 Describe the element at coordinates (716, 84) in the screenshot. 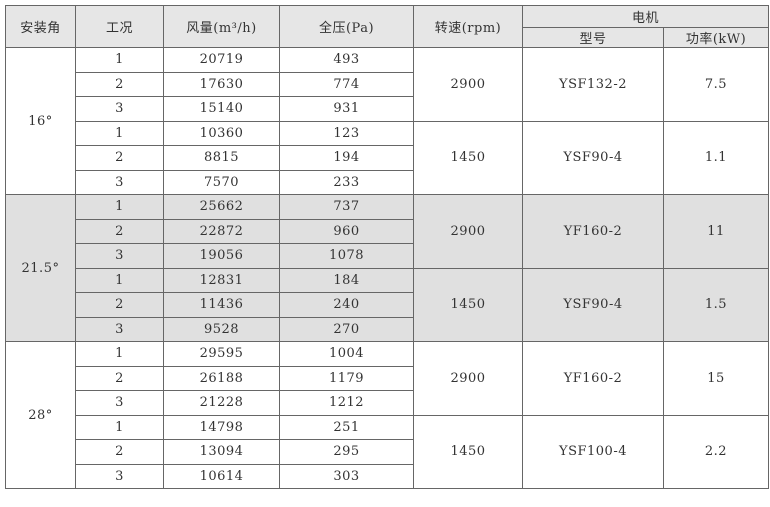

I see `power-cell: 7.5` at that location.